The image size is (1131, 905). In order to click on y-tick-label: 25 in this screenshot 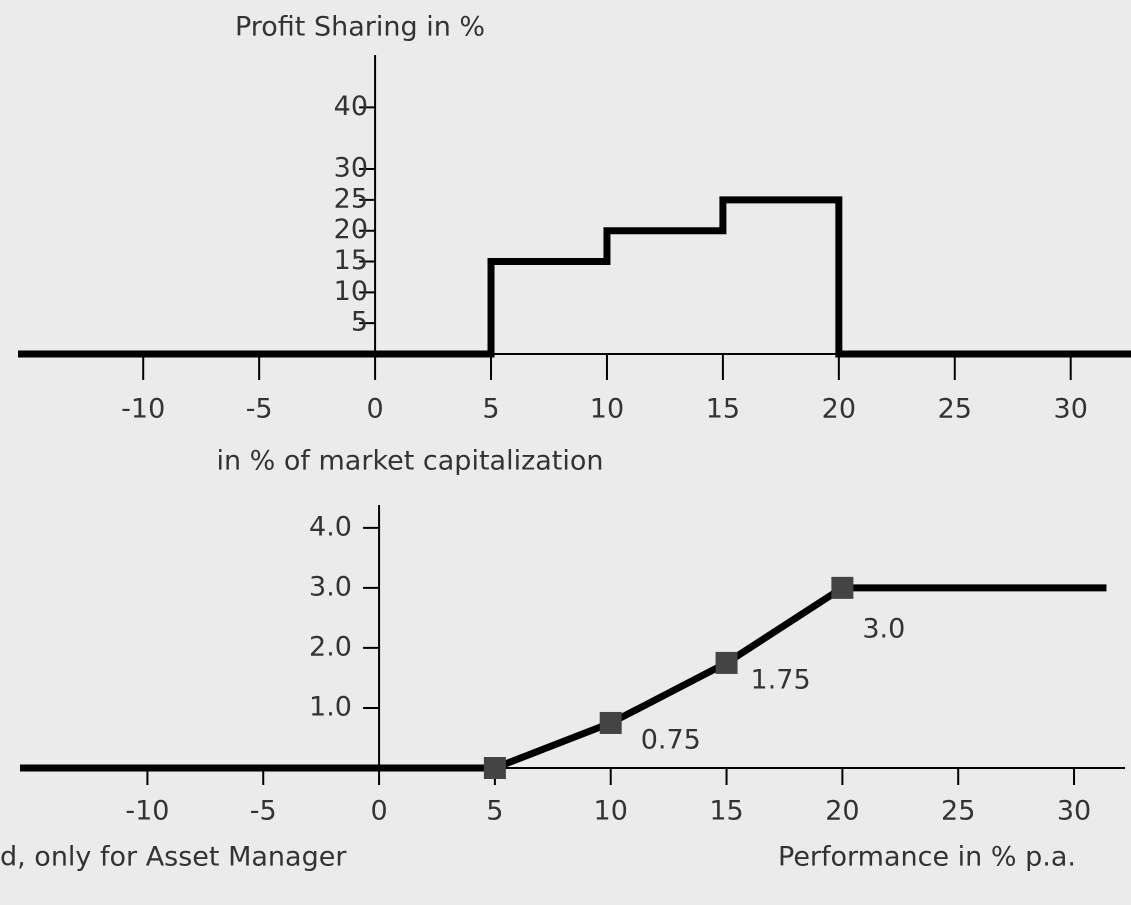, I will do `click(351, 198)`.